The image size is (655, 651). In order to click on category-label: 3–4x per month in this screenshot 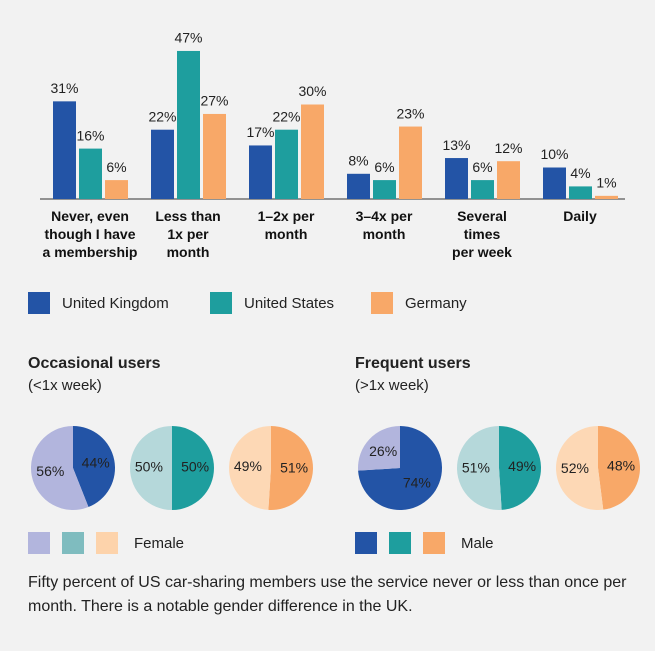, I will do `click(384, 225)`.